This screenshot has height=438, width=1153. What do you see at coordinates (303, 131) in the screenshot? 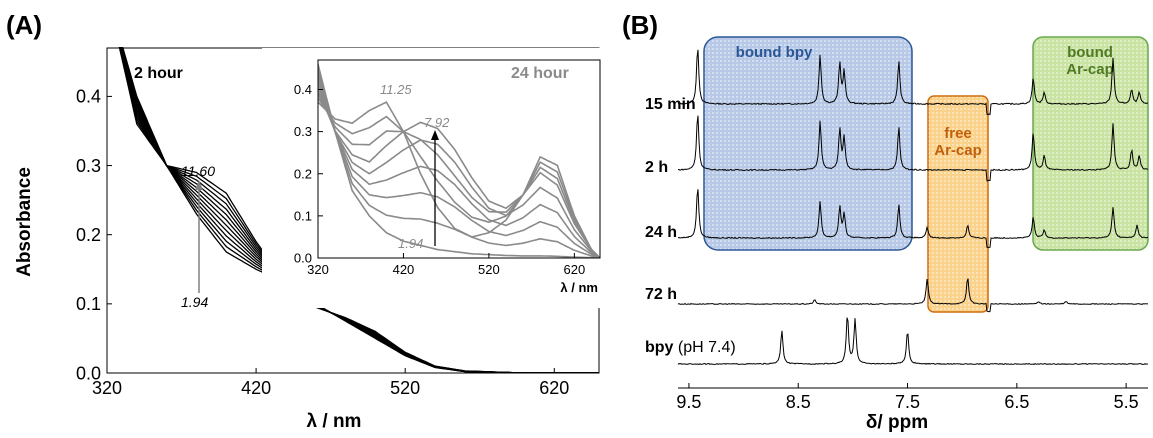
I see `inset-ytick-label: 0.3` at bounding box center [303, 131].